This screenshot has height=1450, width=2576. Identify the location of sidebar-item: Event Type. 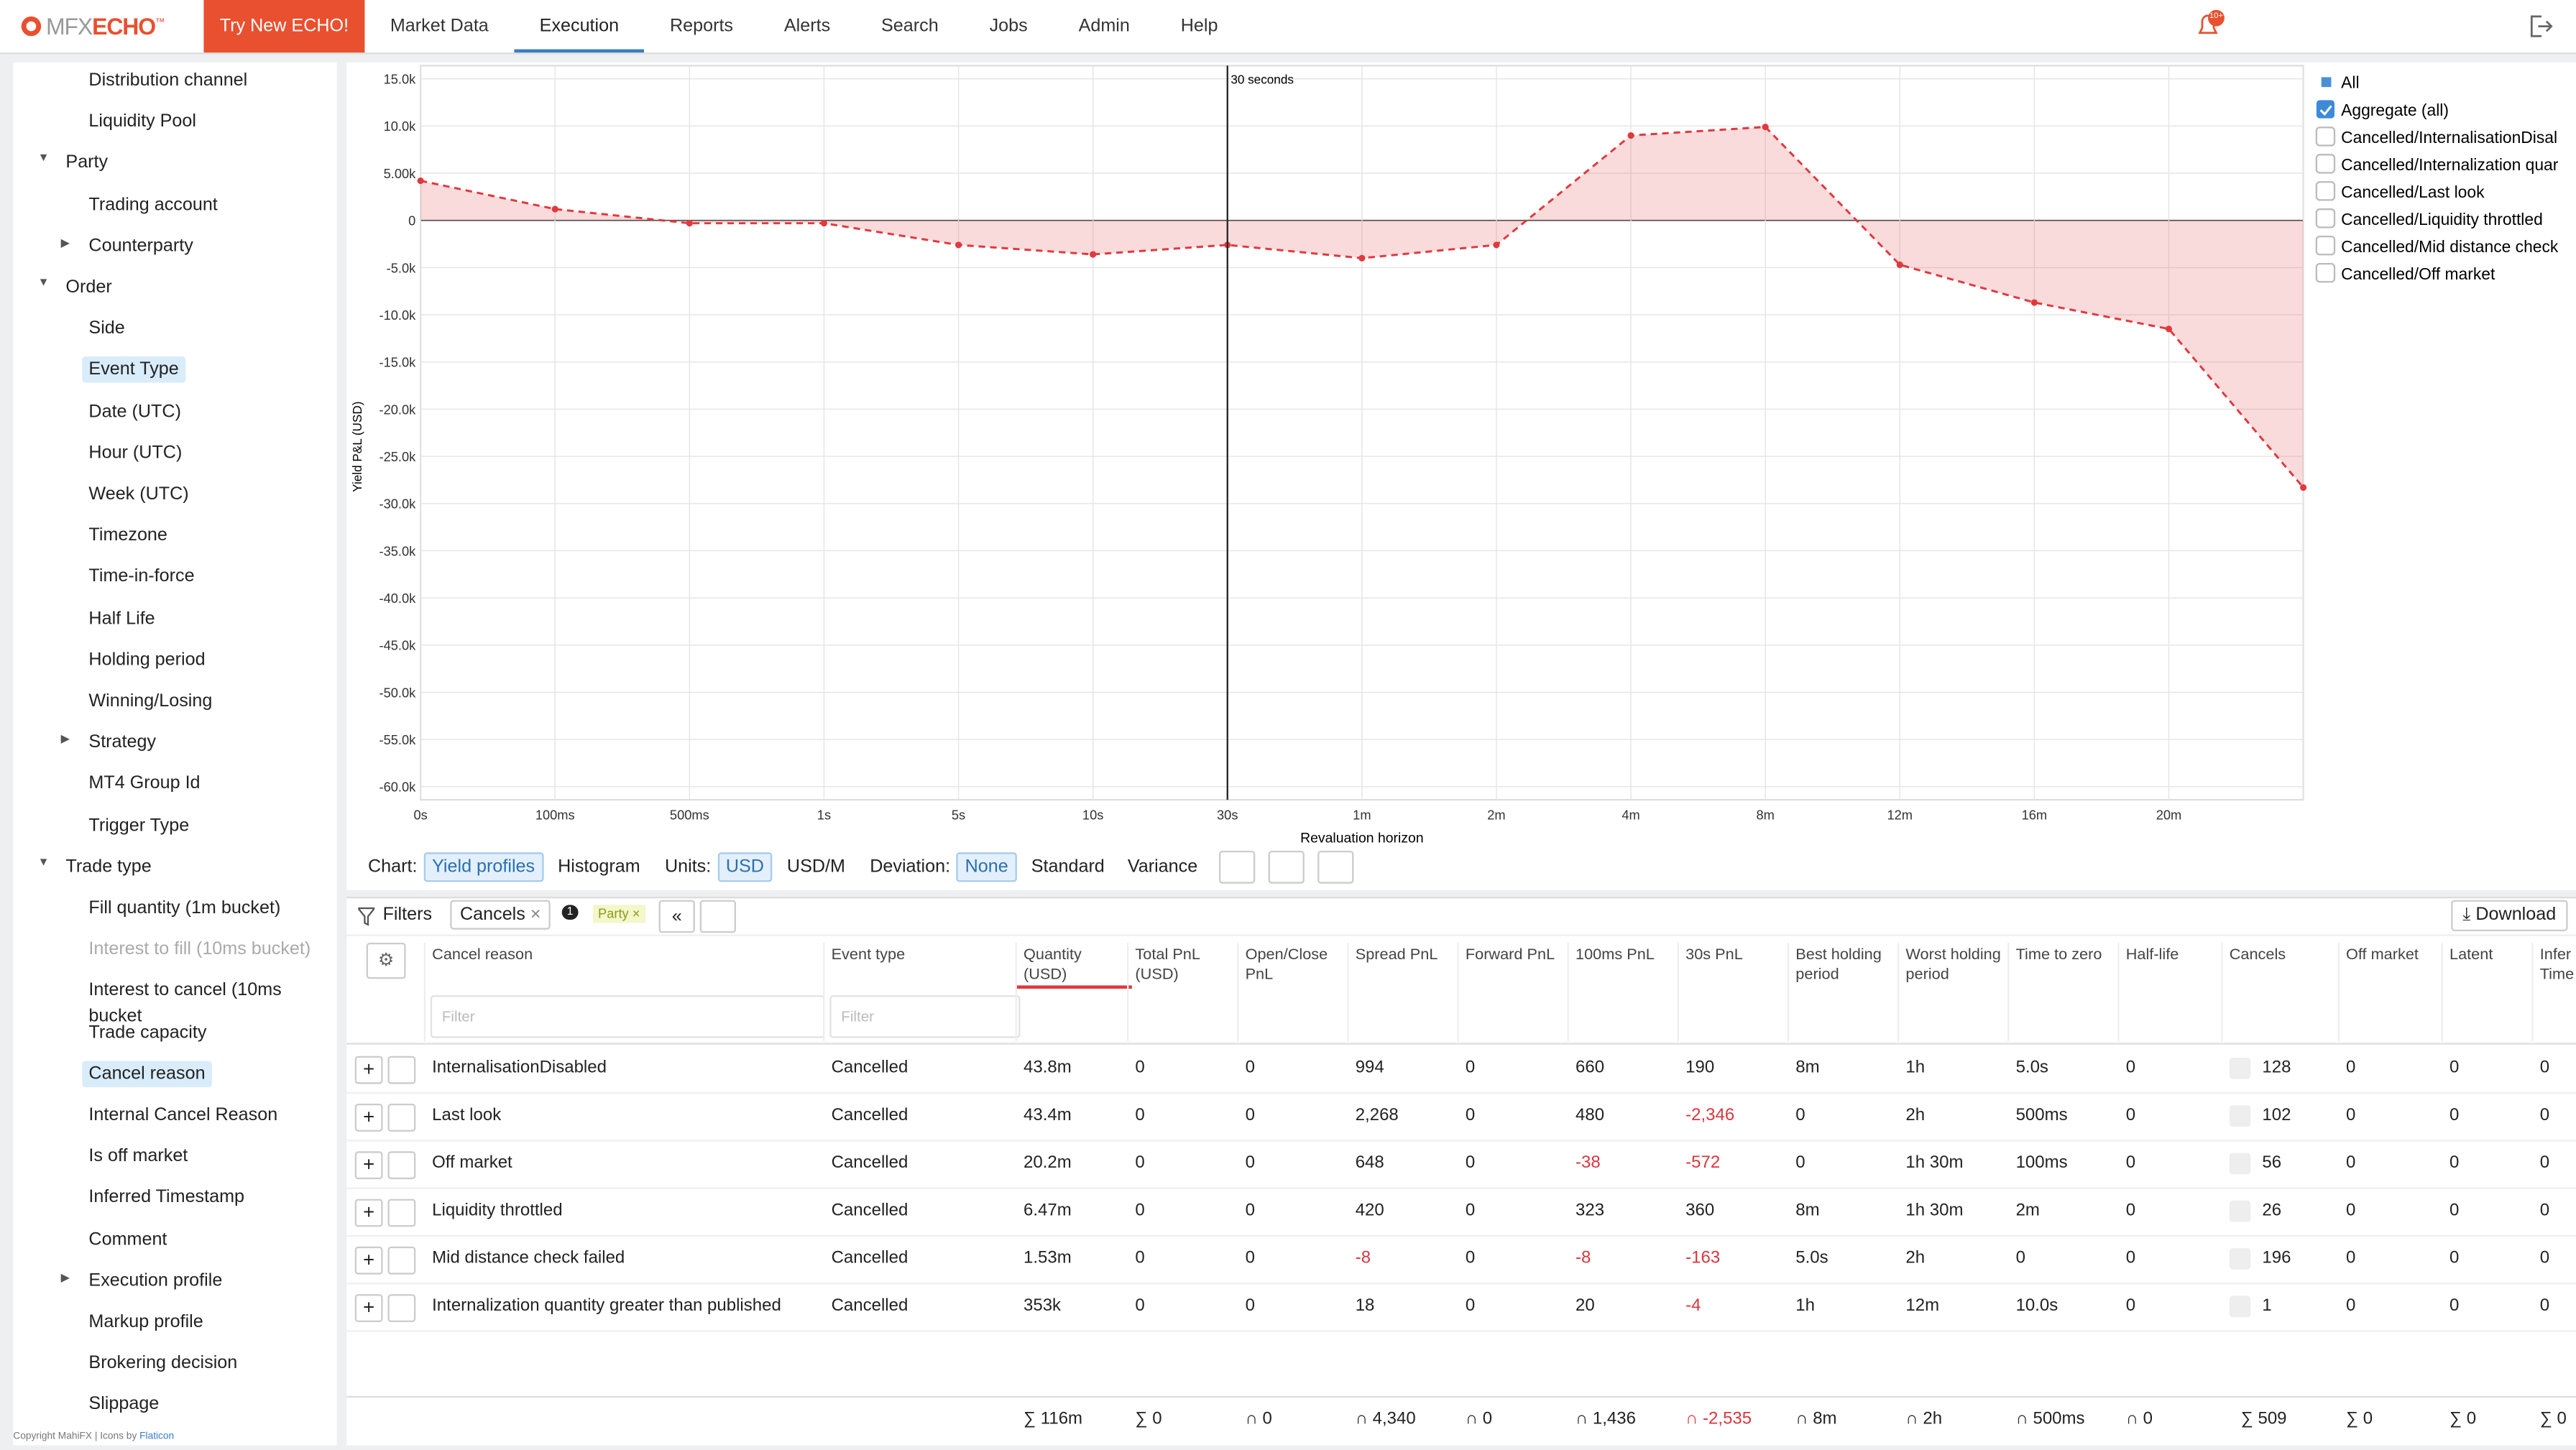
(133, 370).